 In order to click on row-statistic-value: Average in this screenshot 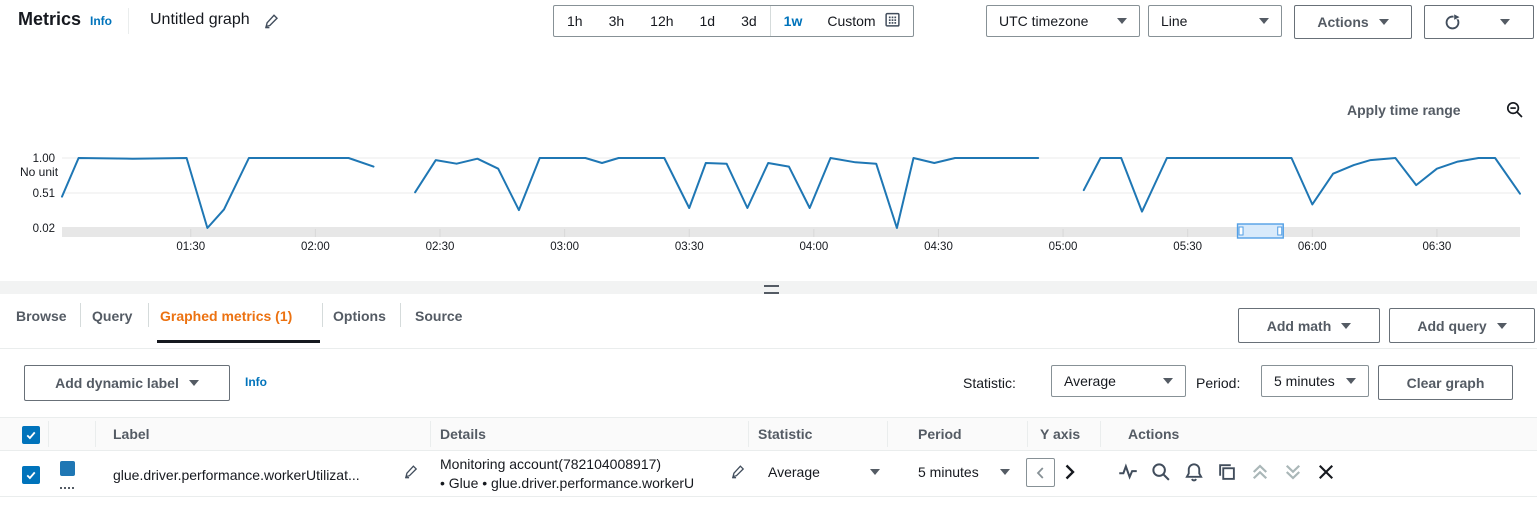, I will do `click(794, 472)`.